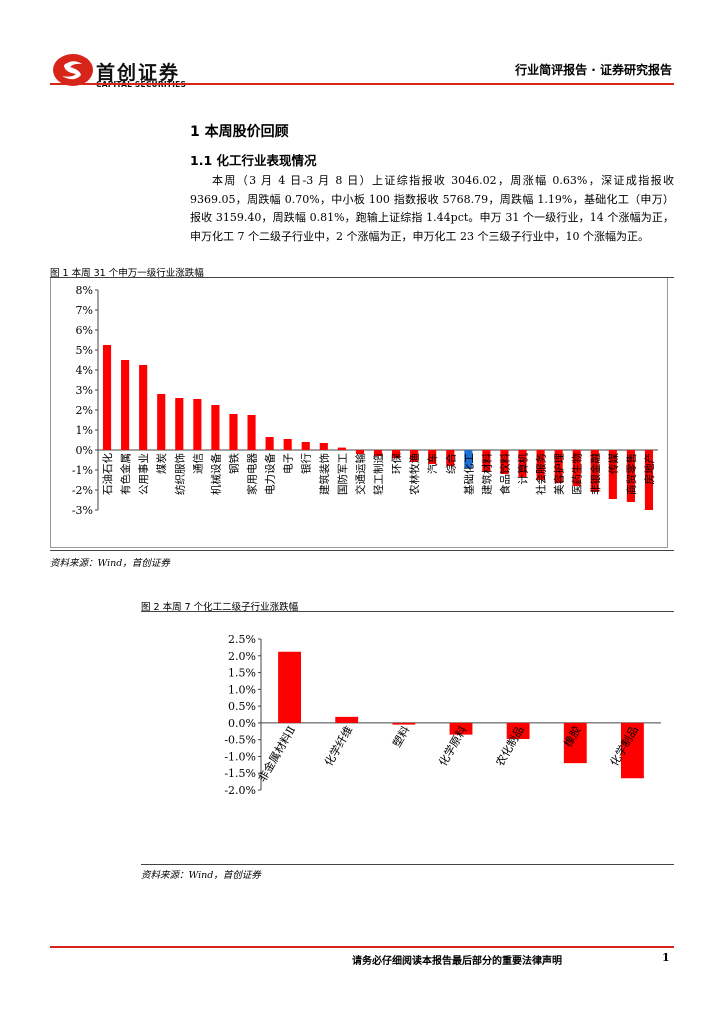 The width and height of the screenshot is (724, 1024). What do you see at coordinates (338, 745) in the screenshot?
I see `category-label: 化学纤维` at bounding box center [338, 745].